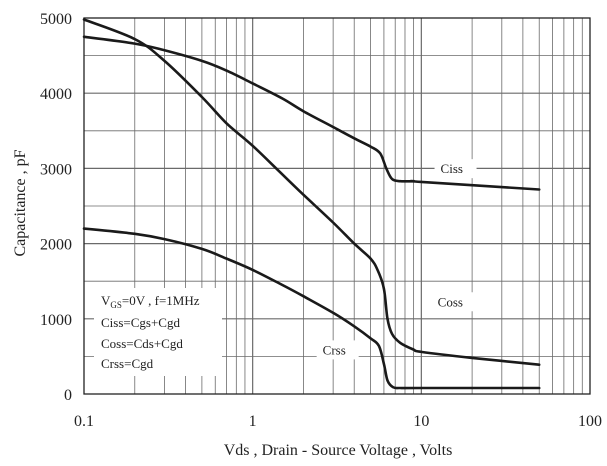 Image resolution: width=607 pixels, height=466 pixels. I want to click on x-tick-label: 100, so click(590, 421).